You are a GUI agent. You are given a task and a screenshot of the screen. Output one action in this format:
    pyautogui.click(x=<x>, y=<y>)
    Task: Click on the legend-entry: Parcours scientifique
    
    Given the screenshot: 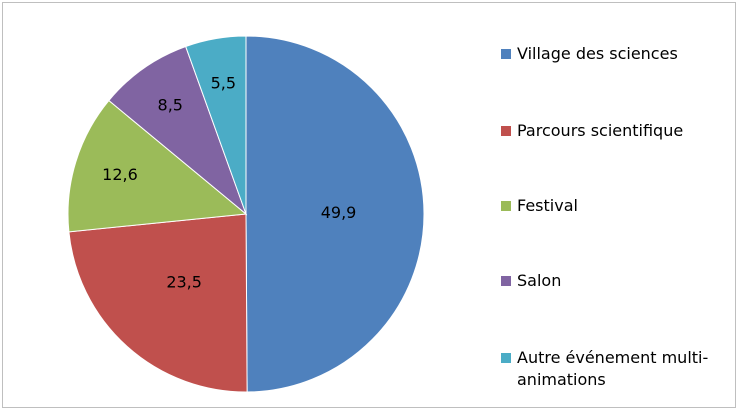 What is the action you would take?
    pyautogui.click(x=613, y=131)
    